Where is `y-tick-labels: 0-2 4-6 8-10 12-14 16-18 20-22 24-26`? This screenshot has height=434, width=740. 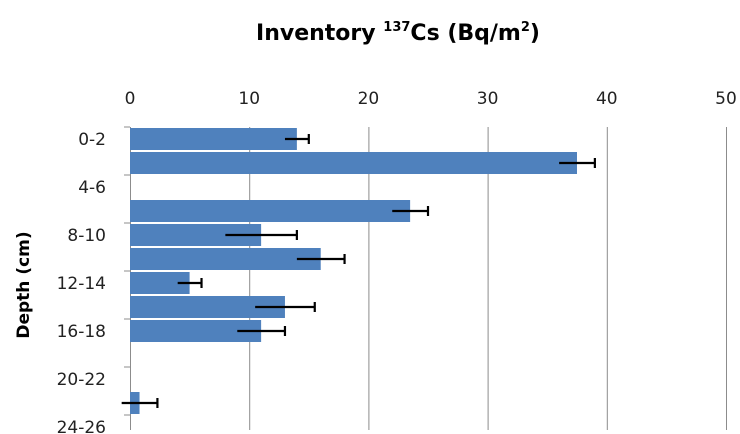 y-tick-labels: 0-2 4-6 8-10 12-14 16-18 20-22 24-26 is located at coordinates (81, 282).